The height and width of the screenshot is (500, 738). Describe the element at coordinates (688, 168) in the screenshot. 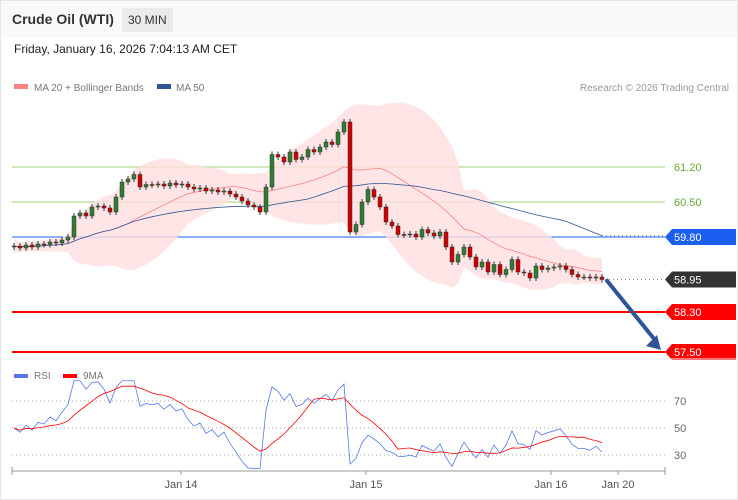

I see `resistance-label: 61.20` at that location.